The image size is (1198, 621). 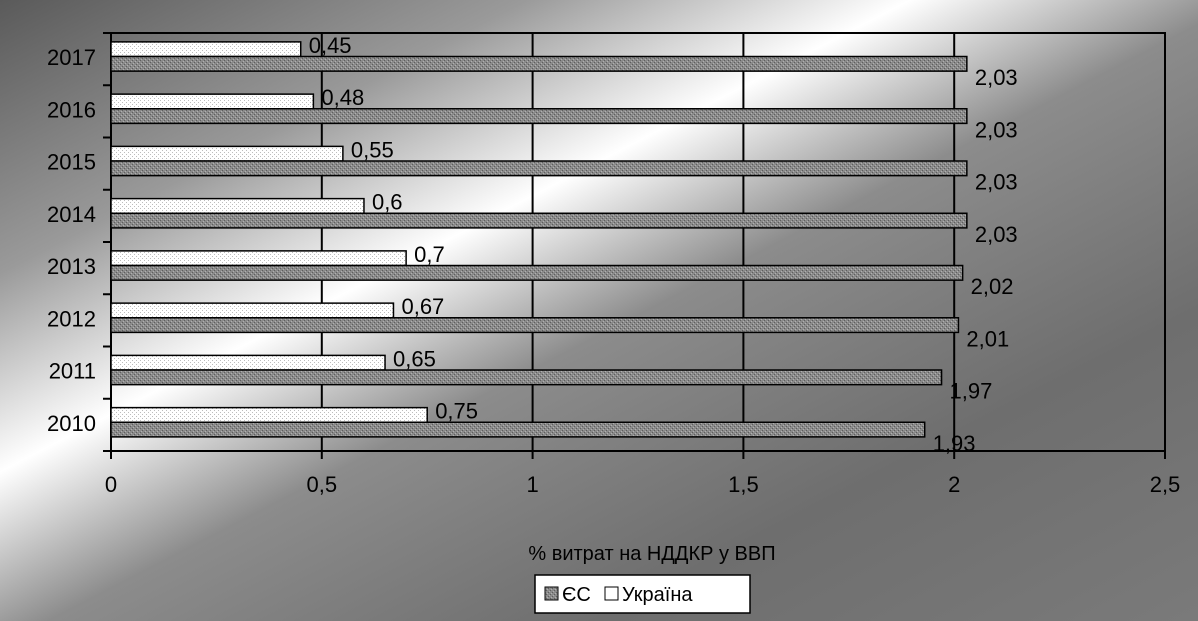 What do you see at coordinates (642, 484) in the screenshot?
I see `x-tick-labels: 0 0,5 1 1,5 2 2,5` at bounding box center [642, 484].